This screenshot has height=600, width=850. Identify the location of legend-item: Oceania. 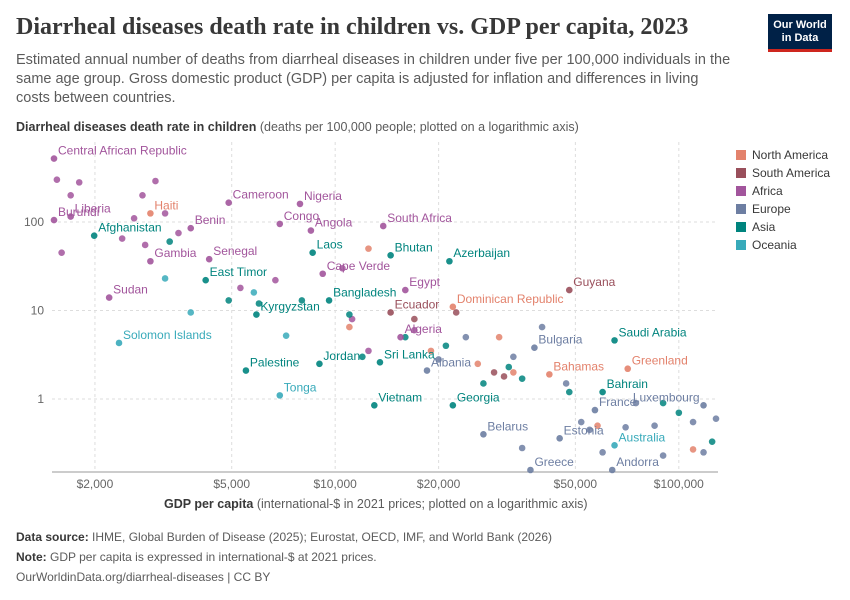
(783, 245).